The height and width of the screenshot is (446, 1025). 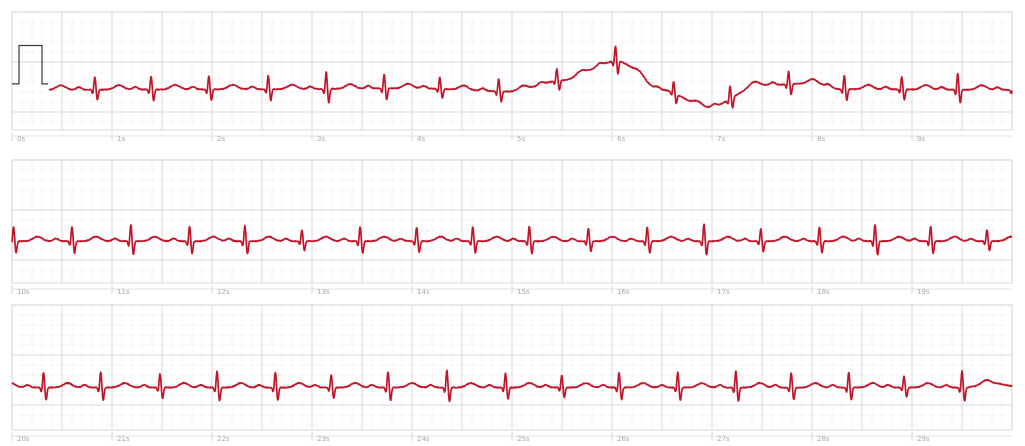 What do you see at coordinates (470, 290) in the screenshot?
I see `tick-labels: 10s 11s 12s 13s 14s 15s 16s 17s 18s 19s` at bounding box center [470, 290].